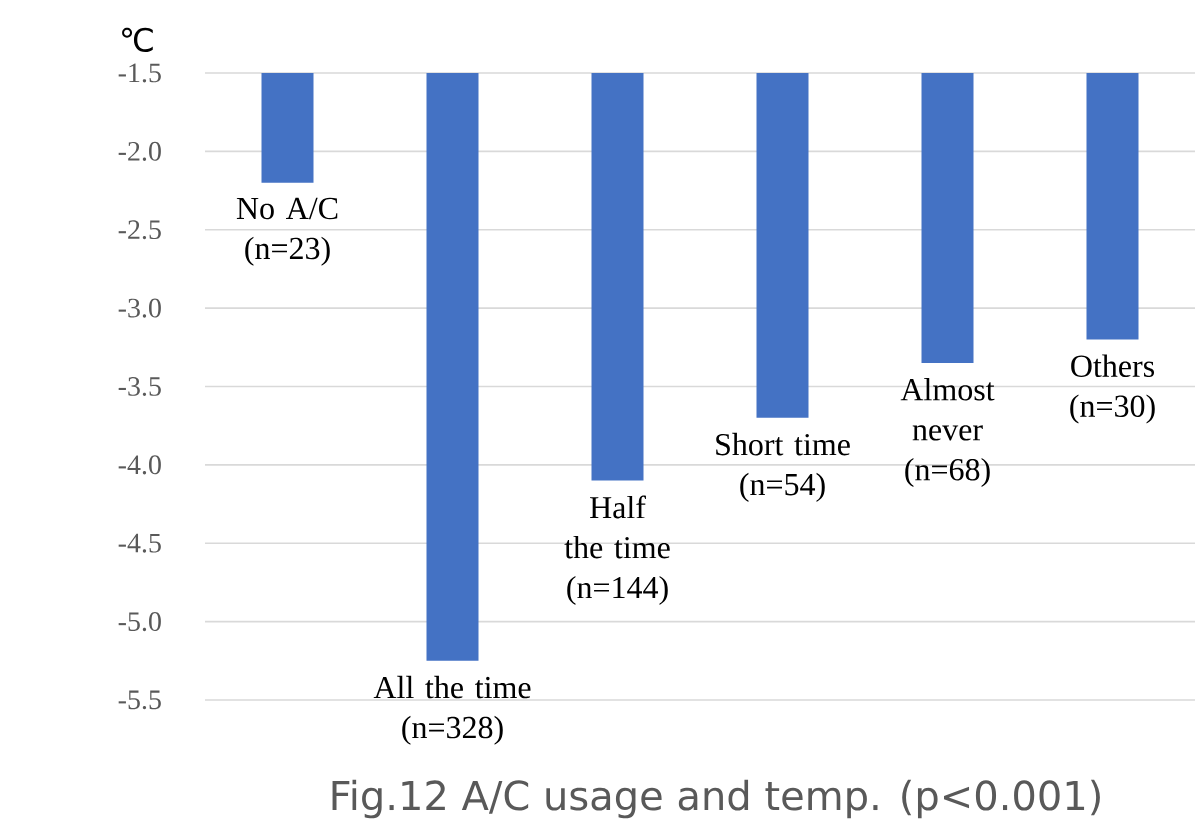  Describe the element at coordinates (139, 308) in the screenshot. I see `y-tick-label: -3.0` at that location.